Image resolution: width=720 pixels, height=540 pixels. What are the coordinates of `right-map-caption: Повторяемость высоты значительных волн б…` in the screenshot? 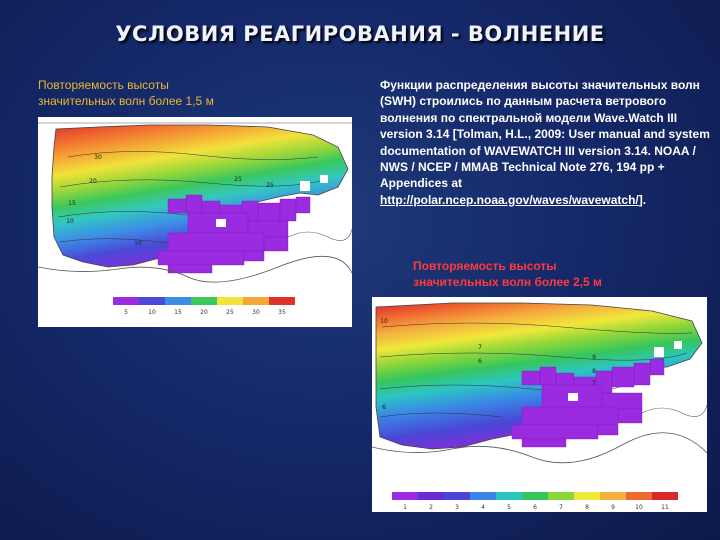 It's located at (507, 274).